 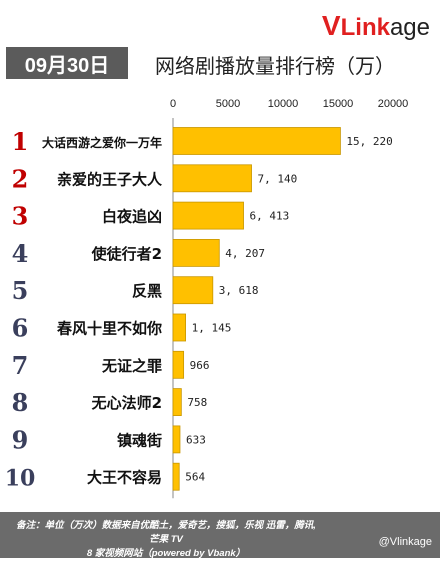 What do you see at coordinates (20, 216) in the screenshot?
I see `rank-number: 3` at bounding box center [20, 216].